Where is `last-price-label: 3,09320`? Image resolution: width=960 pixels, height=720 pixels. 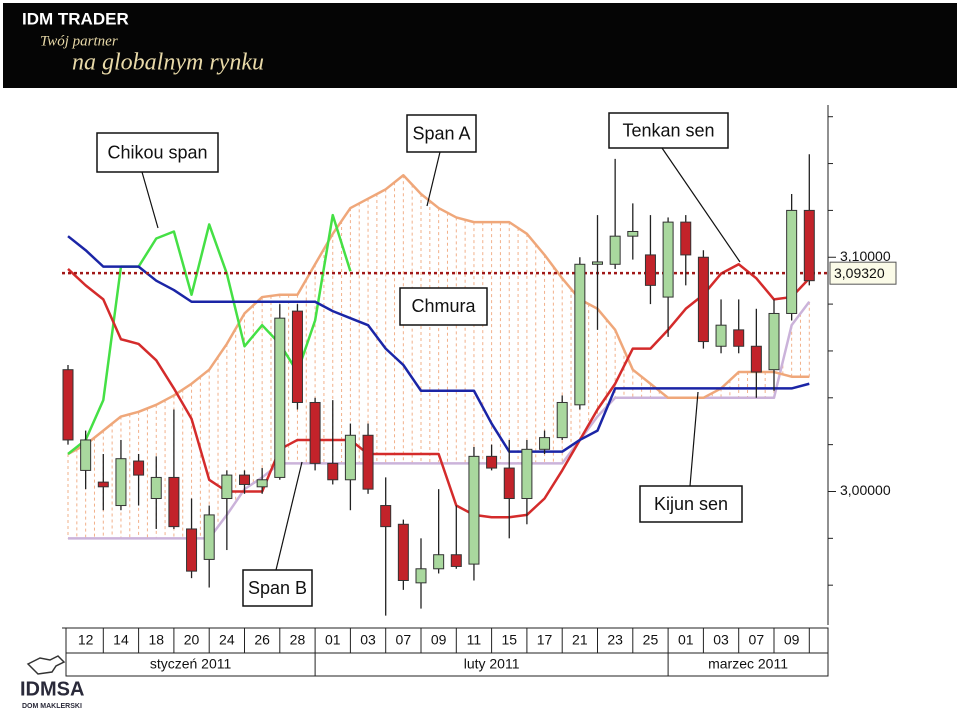 last-price-label: 3,09320 is located at coordinates (859, 273).